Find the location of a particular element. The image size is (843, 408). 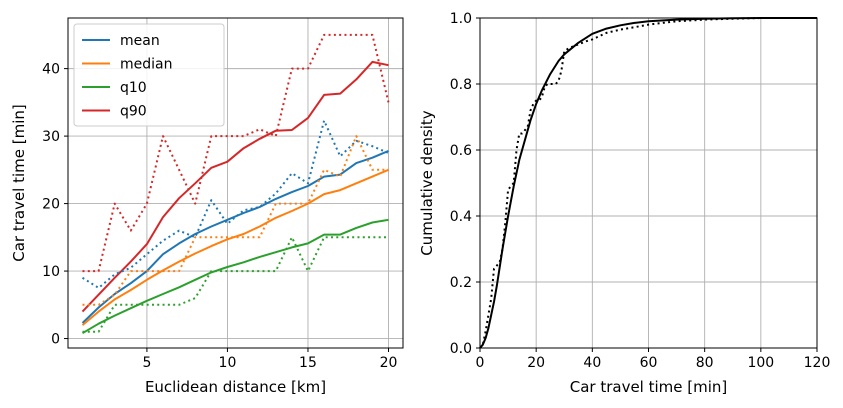

legend-label-median: median is located at coordinates (146, 65).